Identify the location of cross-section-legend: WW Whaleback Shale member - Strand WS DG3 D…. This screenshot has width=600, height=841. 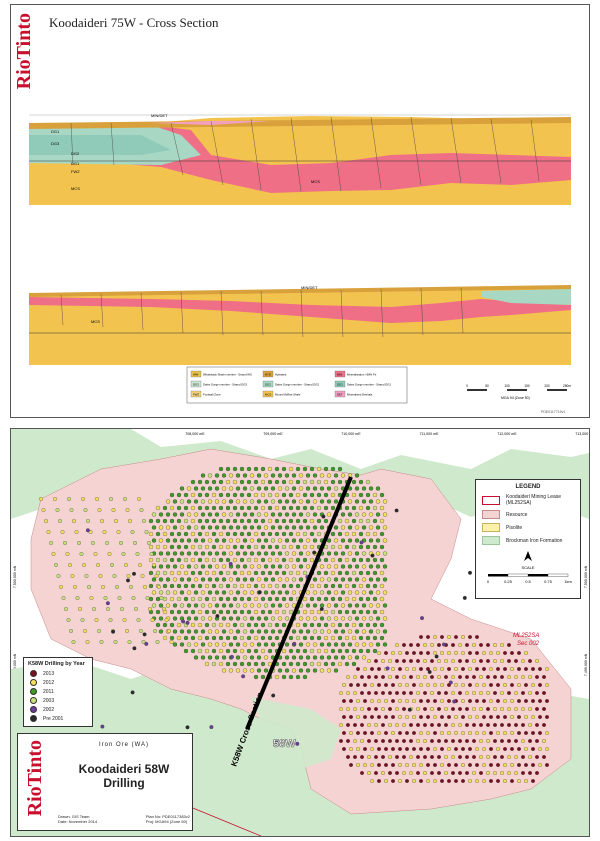
(297, 385).